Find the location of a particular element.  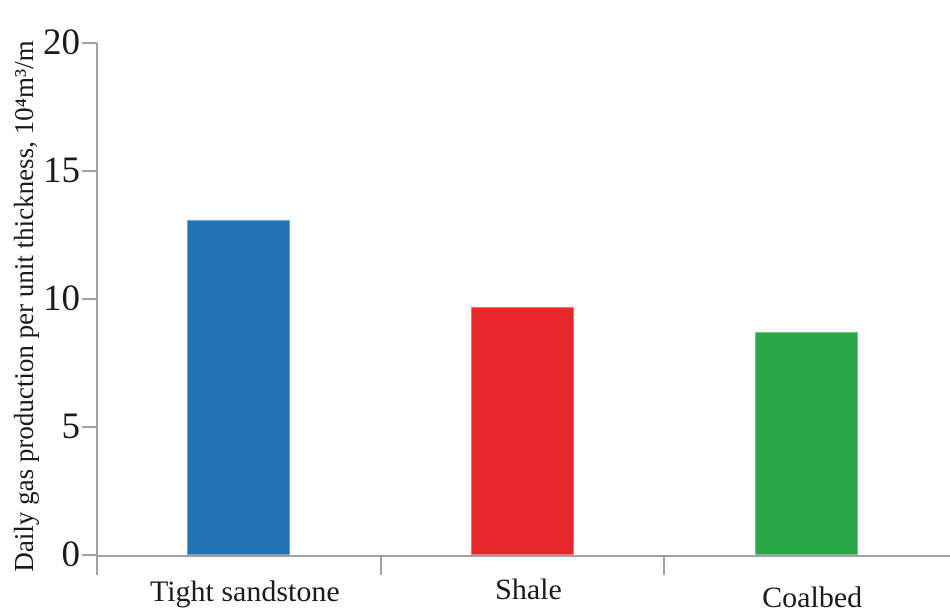

bar-shale is located at coordinates (522, 430).